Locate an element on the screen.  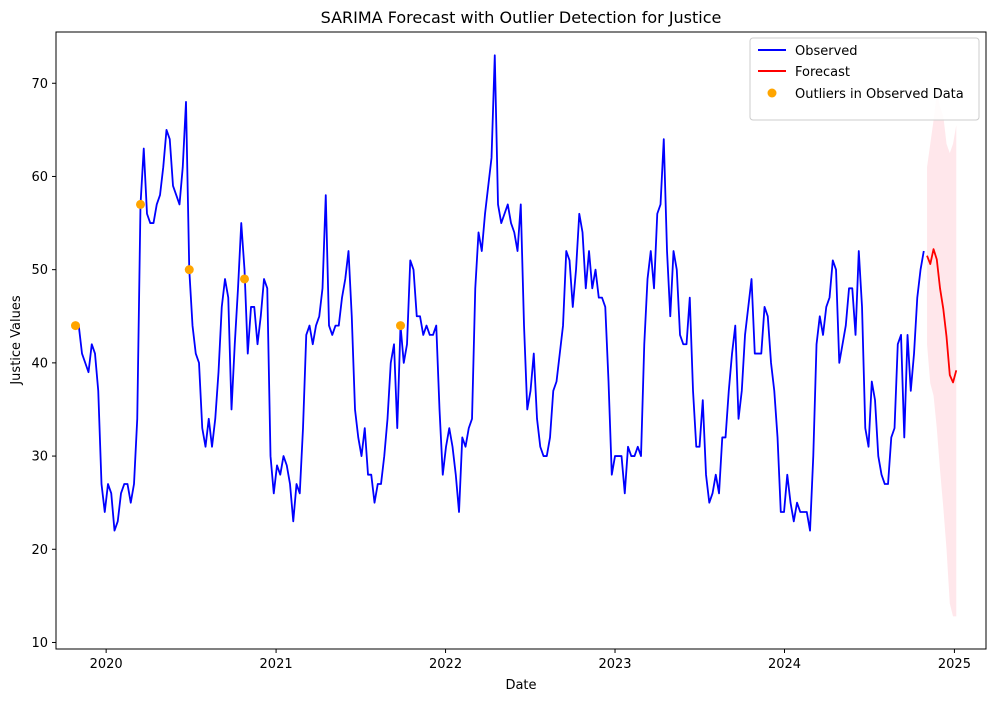
x-tick-label-2025: 2025 is located at coordinates (954, 664).